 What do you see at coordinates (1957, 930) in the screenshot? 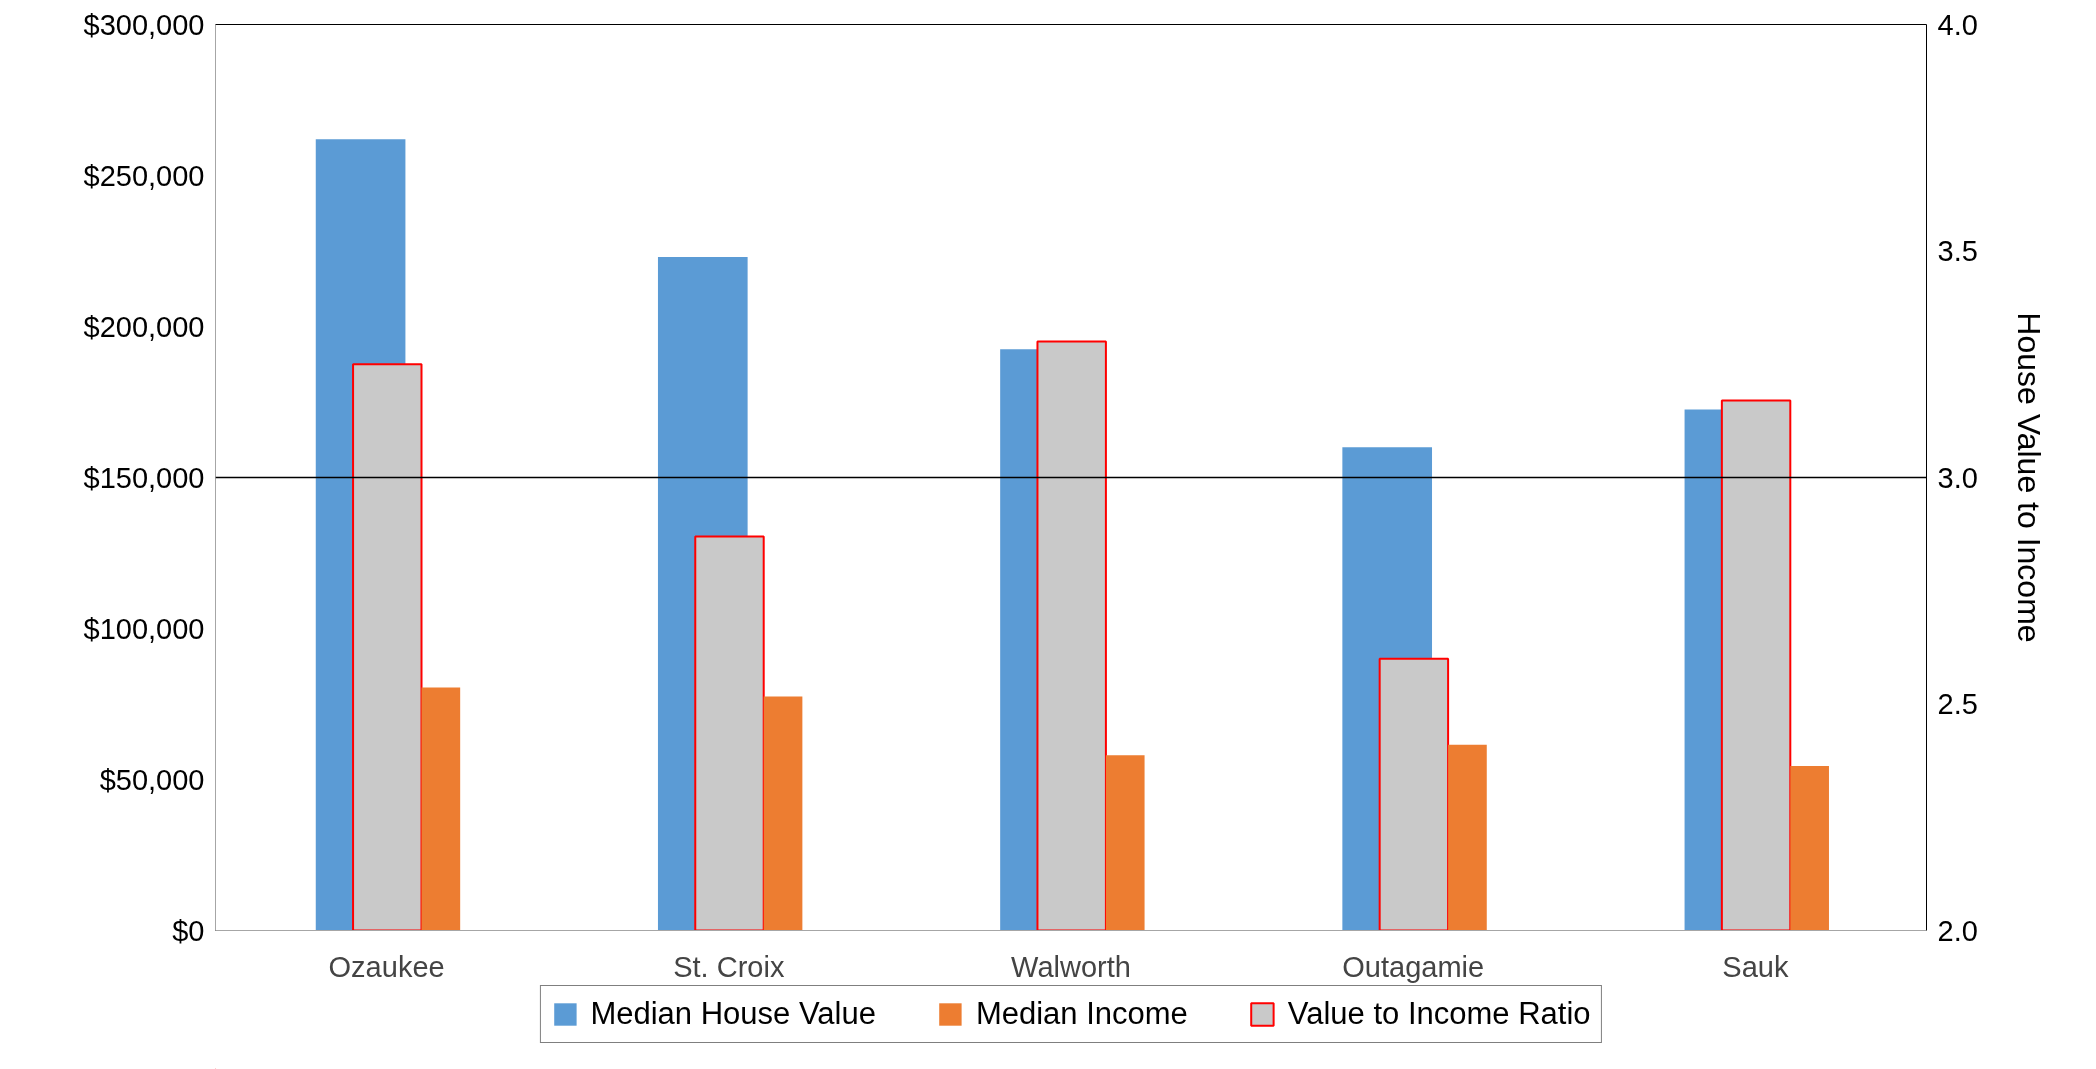
I see `y2-tick-label: 2.0` at bounding box center [1957, 930].